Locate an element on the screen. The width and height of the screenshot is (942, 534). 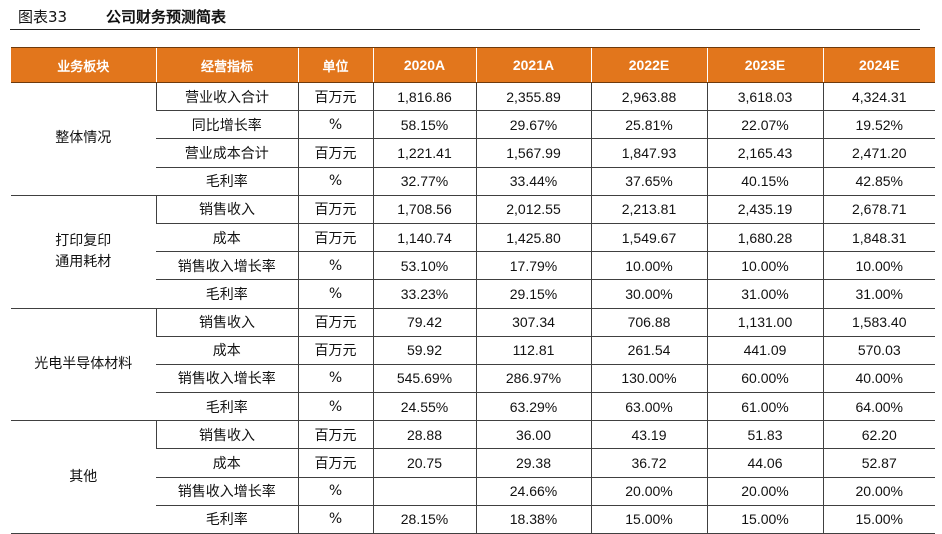
value-cell: 545.69% is located at coordinates (424, 379).